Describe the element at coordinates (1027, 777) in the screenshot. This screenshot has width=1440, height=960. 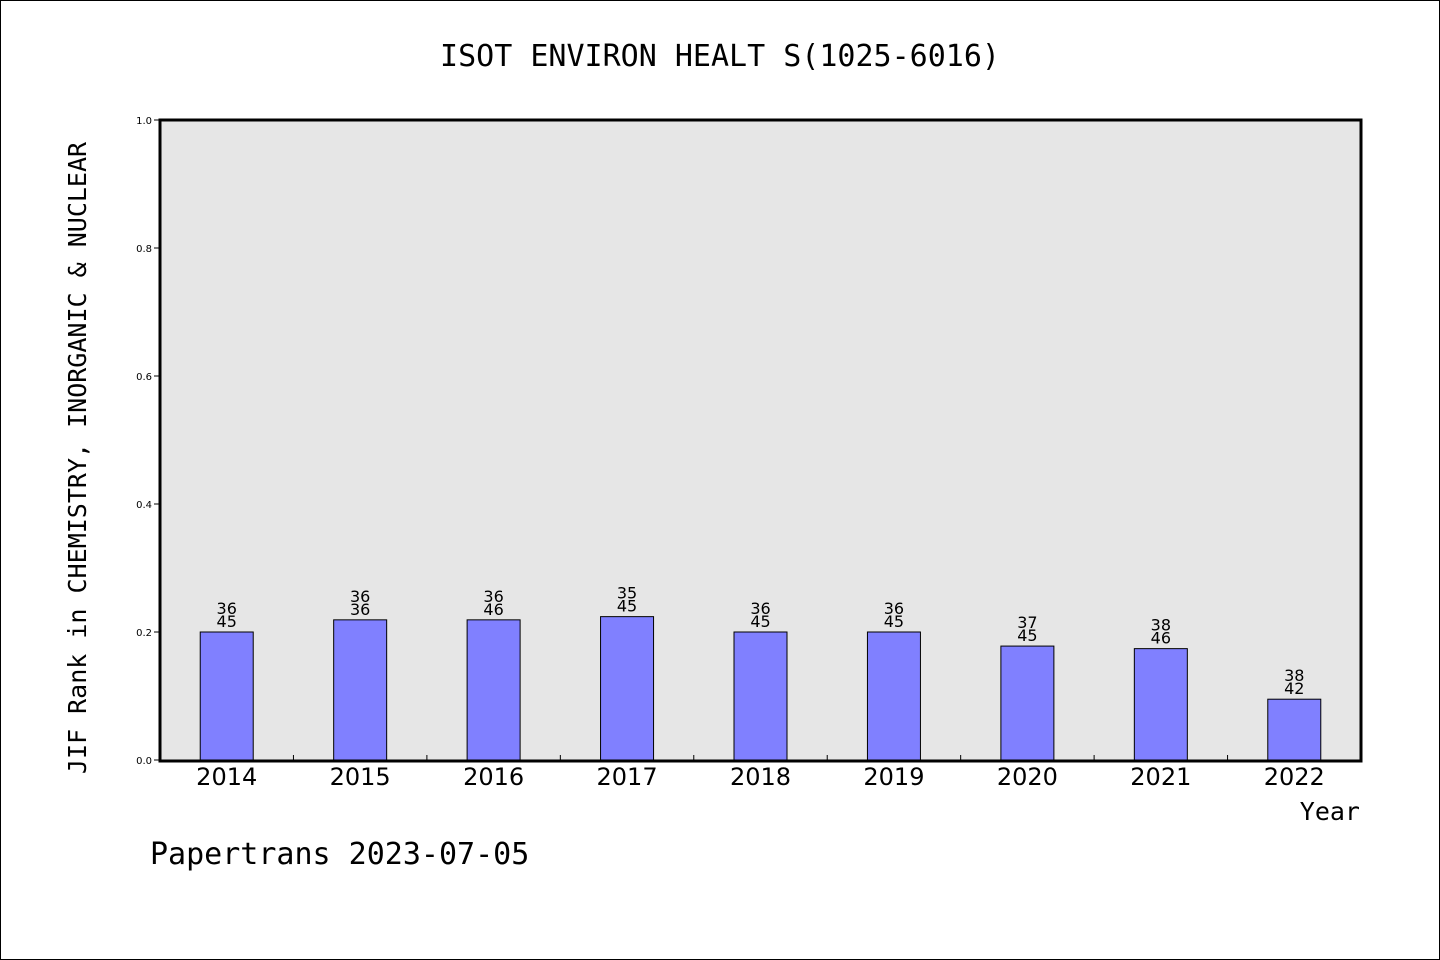
I see `x-tick-label: 2020` at that location.